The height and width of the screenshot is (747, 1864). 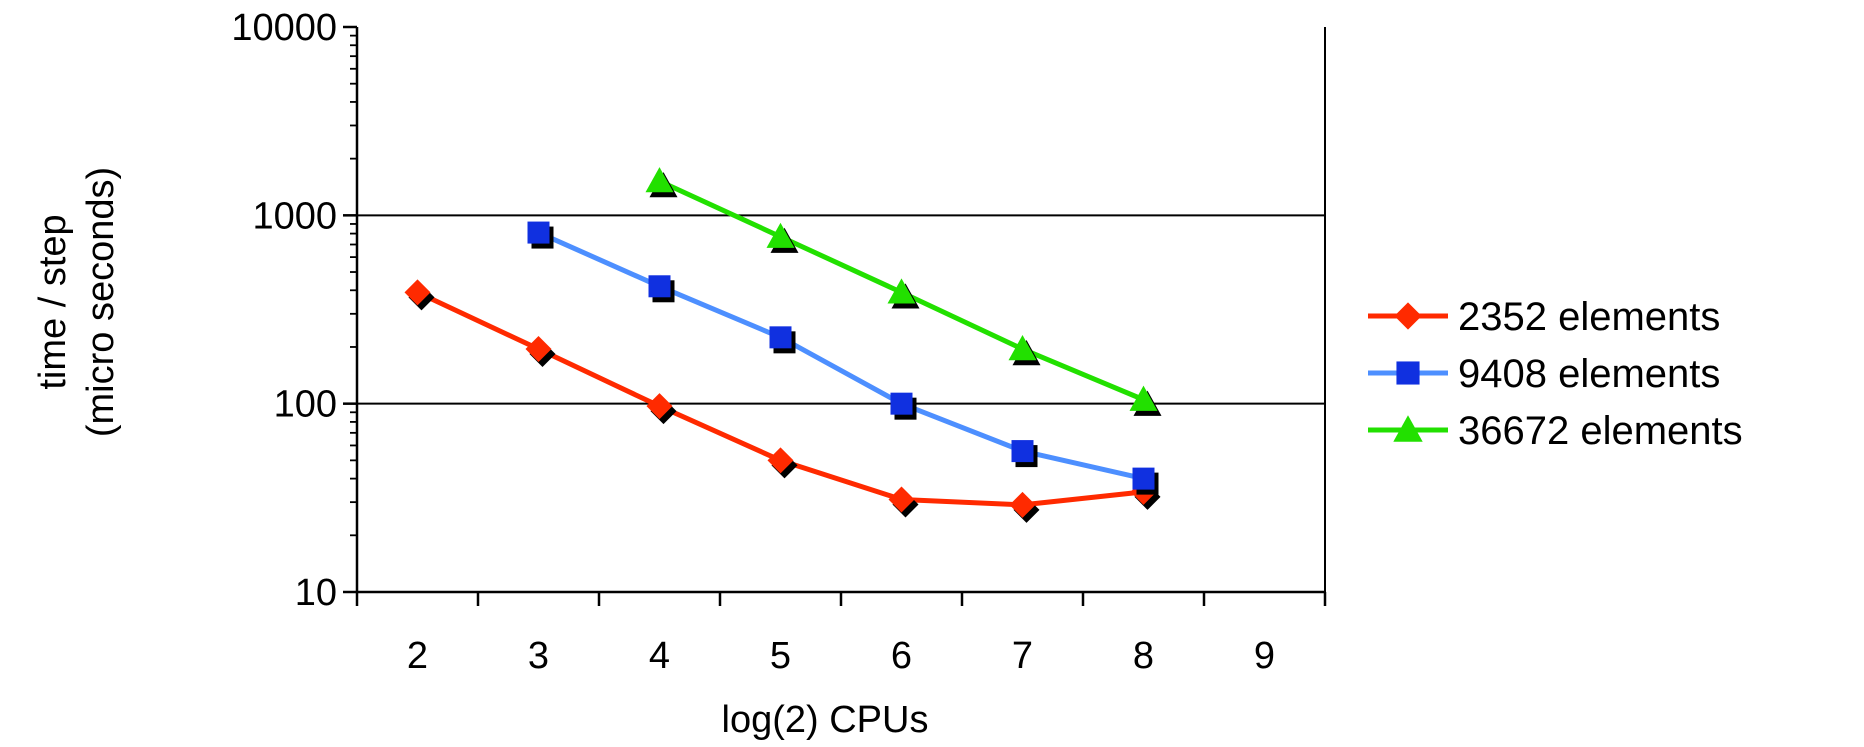 What do you see at coordinates (538, 656) in the screenshot?
I see `x-tick-label-3: 3` at bounding box center [538, 656].